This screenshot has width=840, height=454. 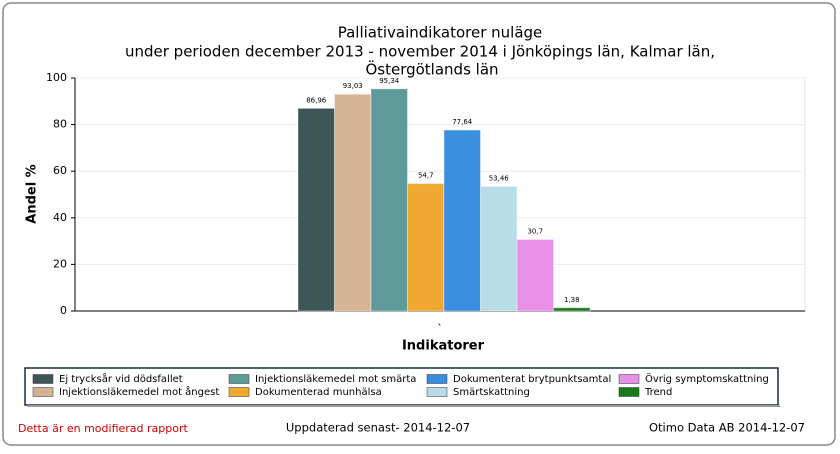 What do you see at coordinates (32, 193) in the screenshot?
I see `y-axis-label: Andel %` at bounding box center [32, 193].